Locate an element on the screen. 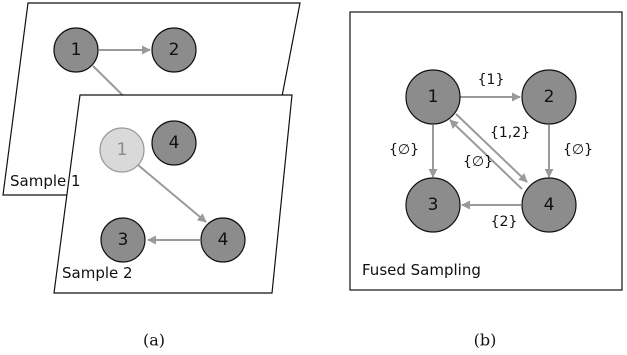 This screenshot has width=627, height=355. b-node-2: 2 is located at coordinates (549, 97).